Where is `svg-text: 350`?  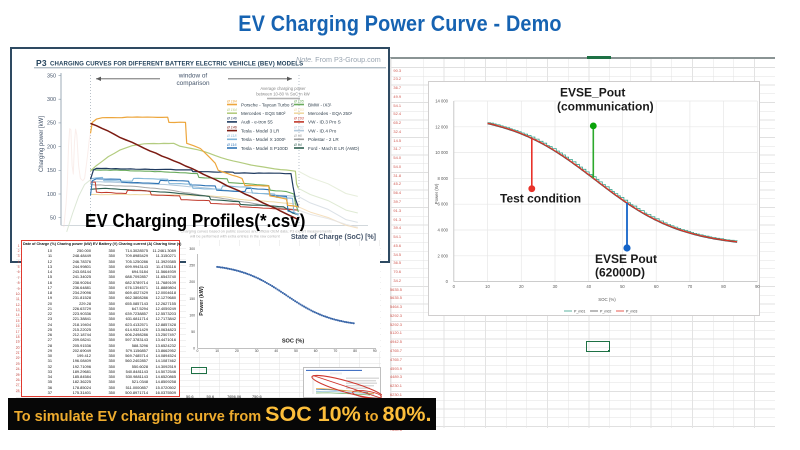 svg-text: 350 is located at coordinates (51, 76).